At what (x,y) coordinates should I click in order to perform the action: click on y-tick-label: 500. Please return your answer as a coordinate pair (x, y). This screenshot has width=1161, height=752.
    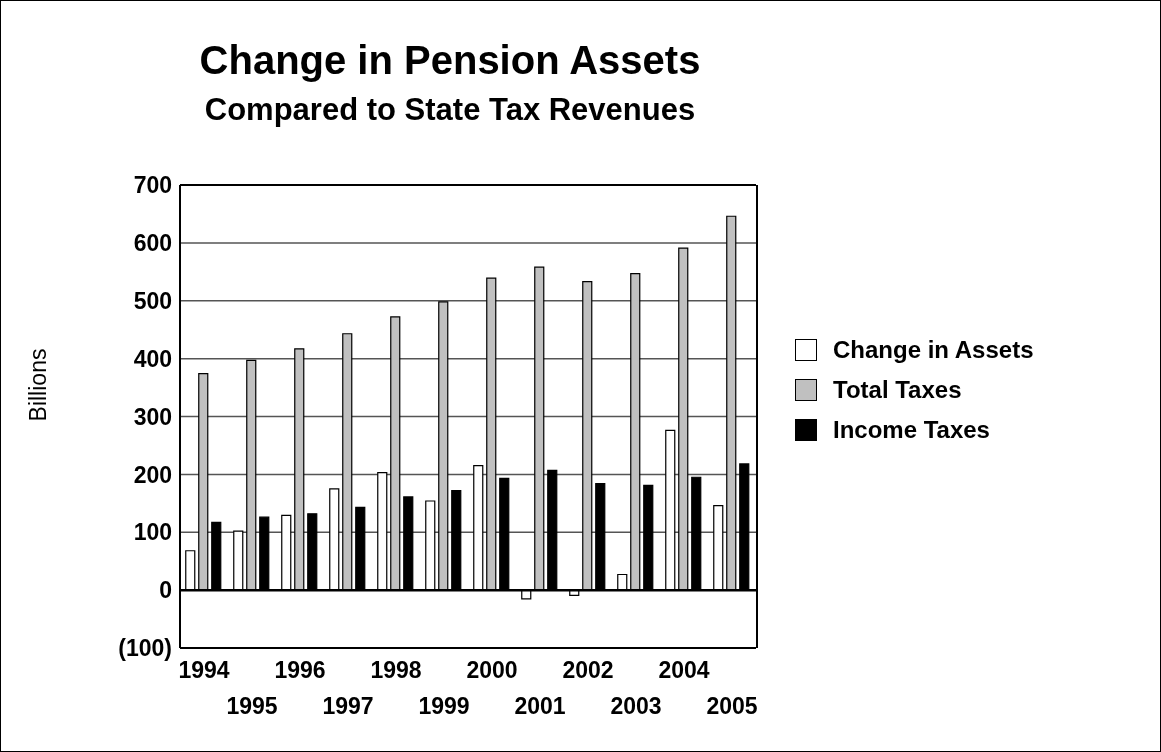
    Looking at the image, I should click on (152, 300).